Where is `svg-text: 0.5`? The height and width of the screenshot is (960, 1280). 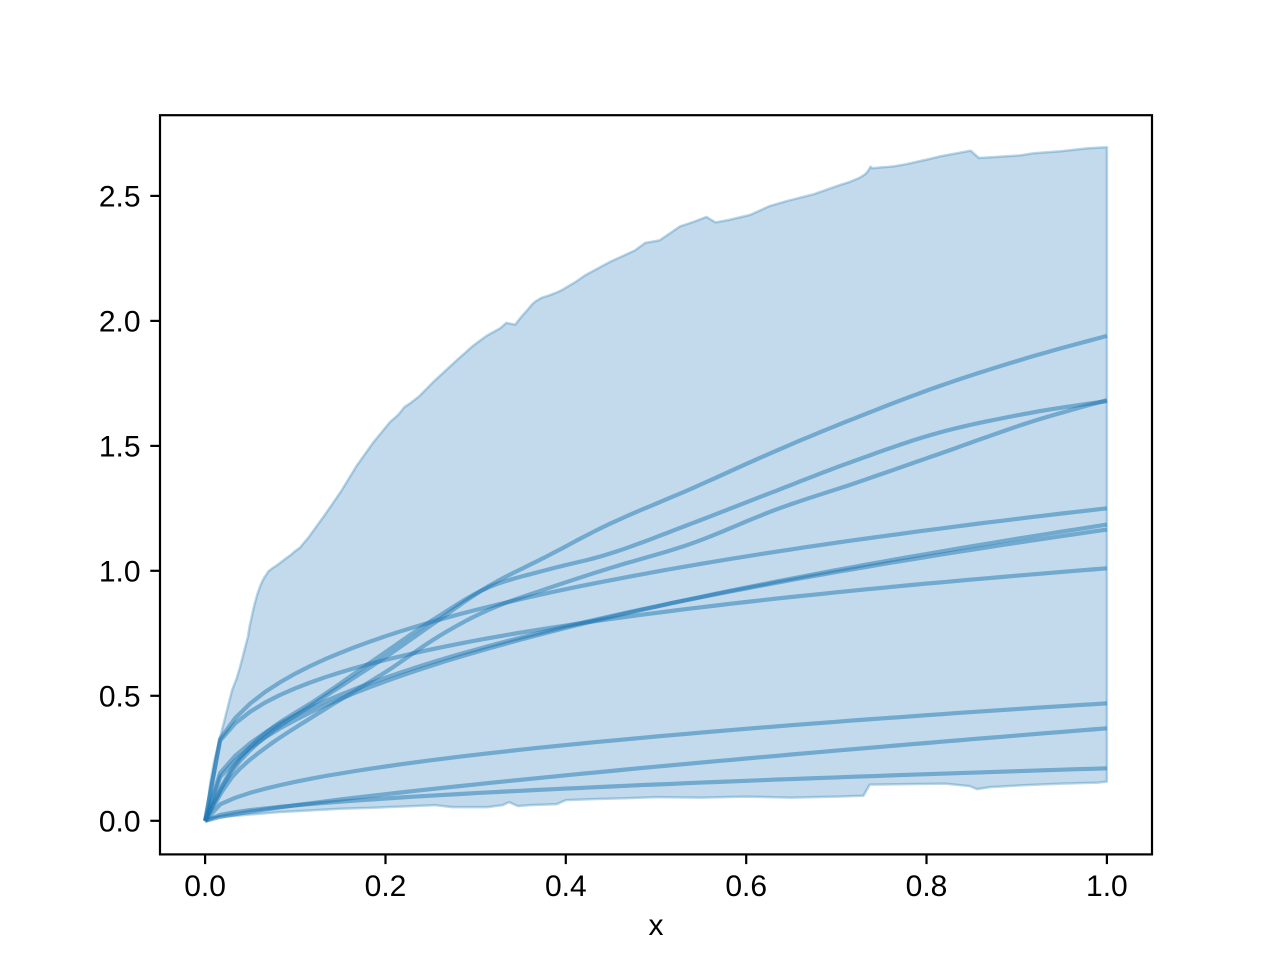
svg-text: 0.5 is located at coordinates (120, 696).